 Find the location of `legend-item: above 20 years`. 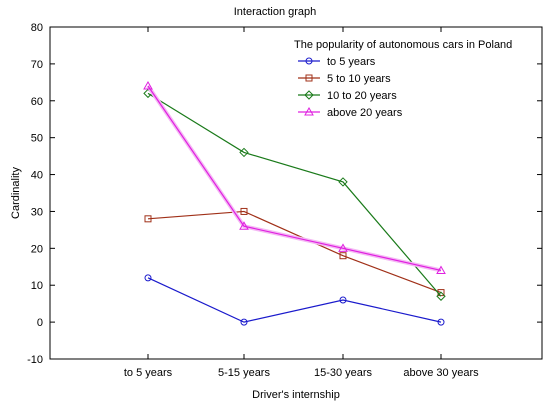

legend-item: above 20 years is located at coordinates (350, 112).